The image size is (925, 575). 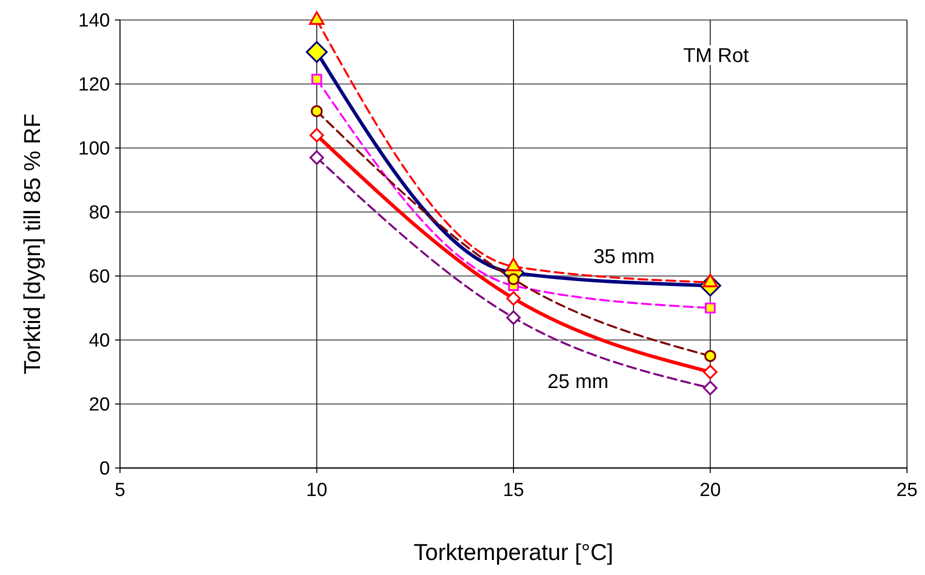 I want to click on y-tick-label: 100, so click(x=94, y=149).